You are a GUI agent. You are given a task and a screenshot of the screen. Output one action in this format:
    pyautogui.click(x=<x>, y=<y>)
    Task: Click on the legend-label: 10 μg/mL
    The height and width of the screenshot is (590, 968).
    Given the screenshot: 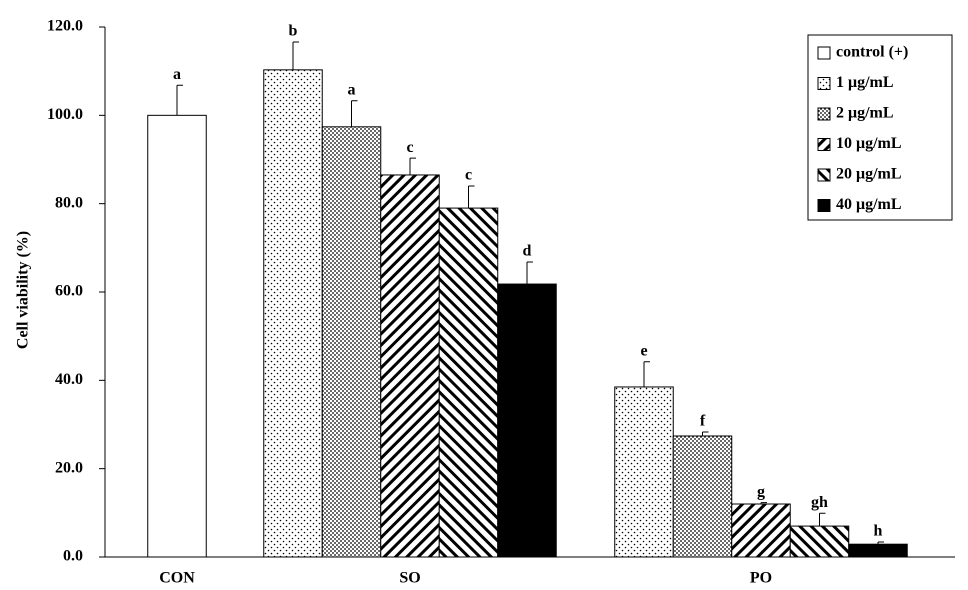 What is the action you would take?
    pyautogui.click(x=869, y=143)
    